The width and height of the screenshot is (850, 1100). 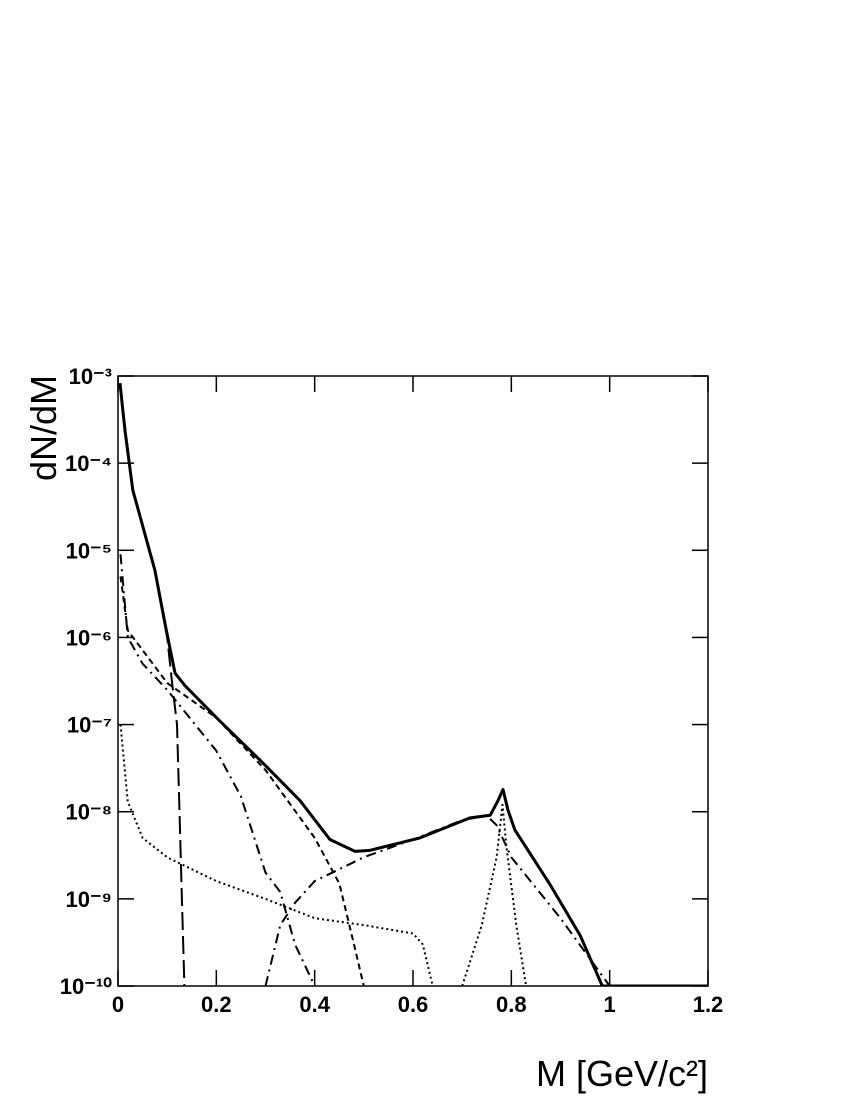 What do you see at coordinates (90, 376) in the screenshot?
I see `y-tick-label: 10⁻³` at bounding box center [90, 376].